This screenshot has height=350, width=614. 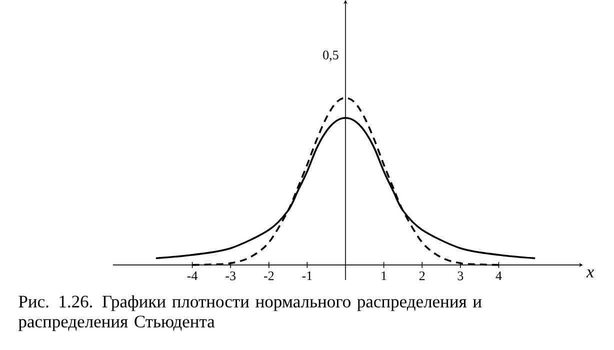 What do you see at coordinates (461, 275) in the screenshot?
I see `x-tick-label: 3` at bounding box center [461, 275].